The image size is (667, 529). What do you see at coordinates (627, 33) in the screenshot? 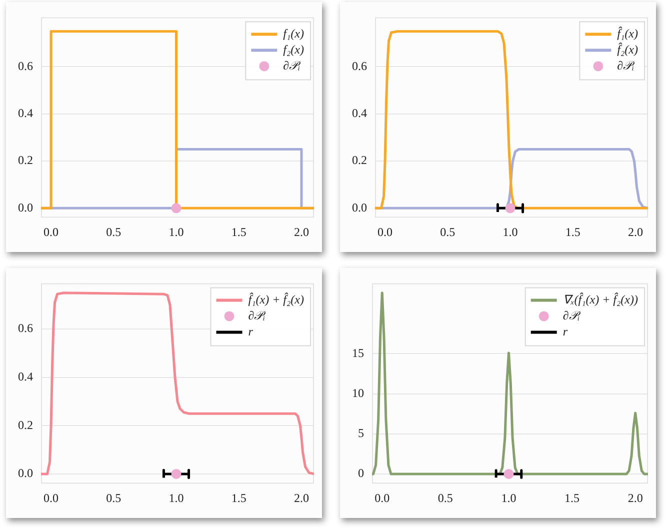
I see `legend-label: f̂₁(x)` at bounding box center [627, 33].